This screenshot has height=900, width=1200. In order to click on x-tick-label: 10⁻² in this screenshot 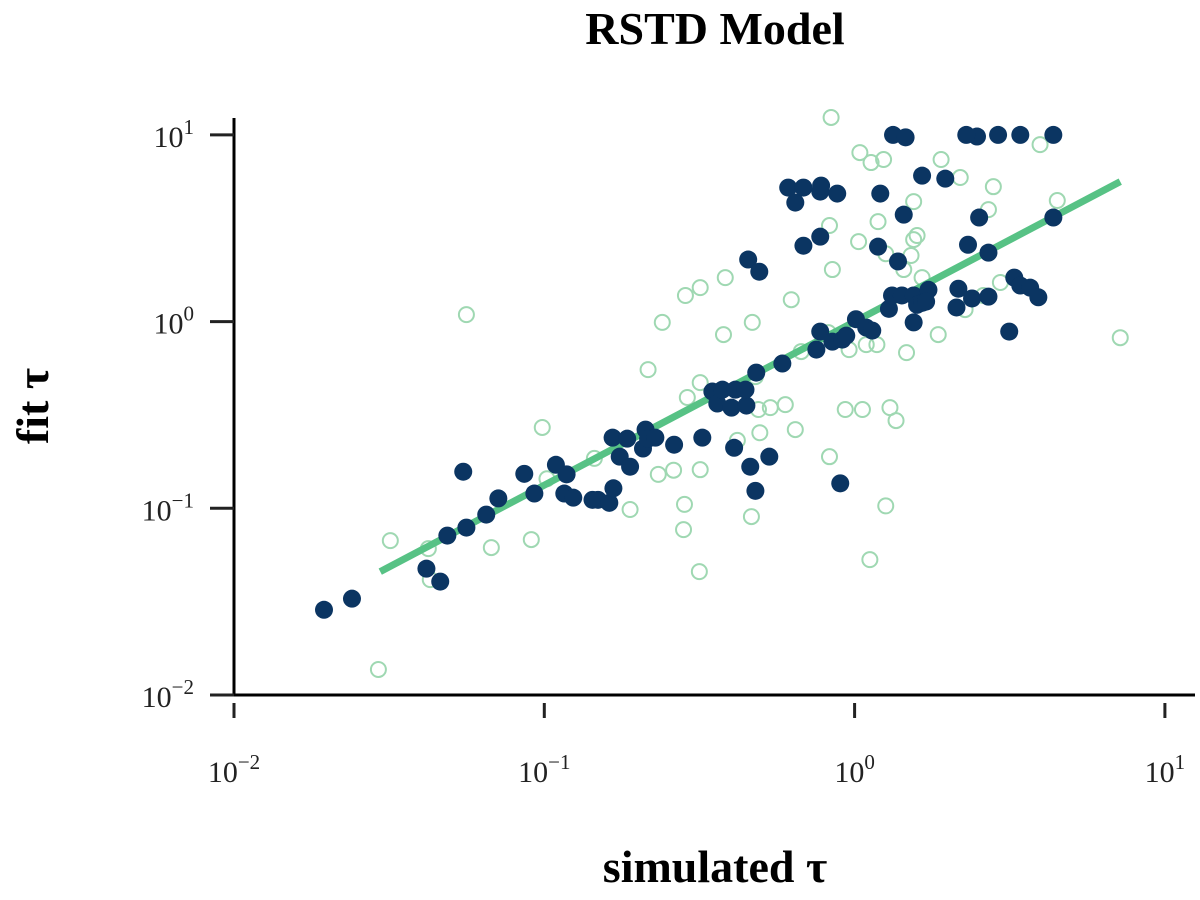, I will do `click(234, 769)`.